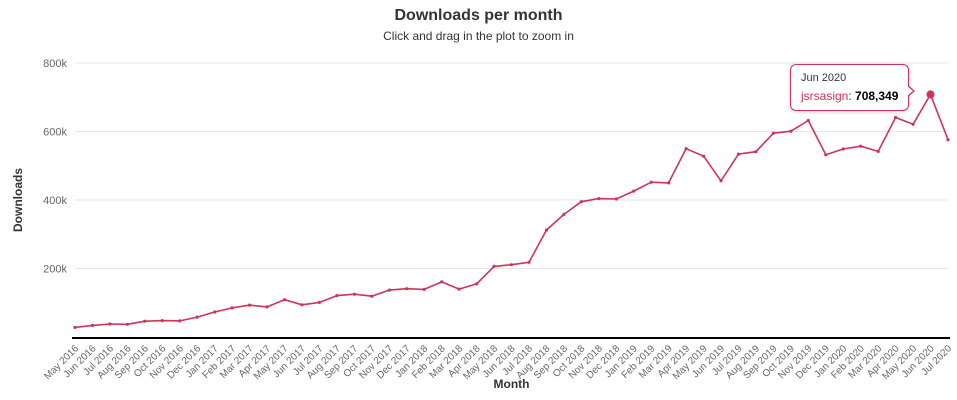  What do you see at coordinates (18, 200) in the screenshot?
I see `y-axis-title: Downloads` at bounding box center [18, 200].